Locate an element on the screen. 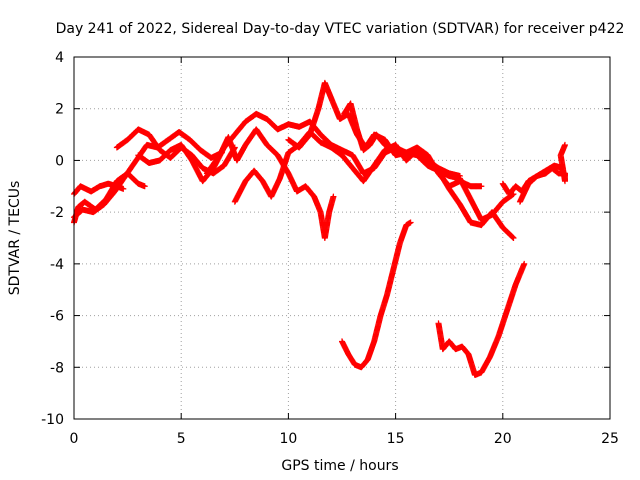 Image resolution: width=640 pixels, height=480 pixels. y-tick-label: 2 is located at coordinates (59, 110).